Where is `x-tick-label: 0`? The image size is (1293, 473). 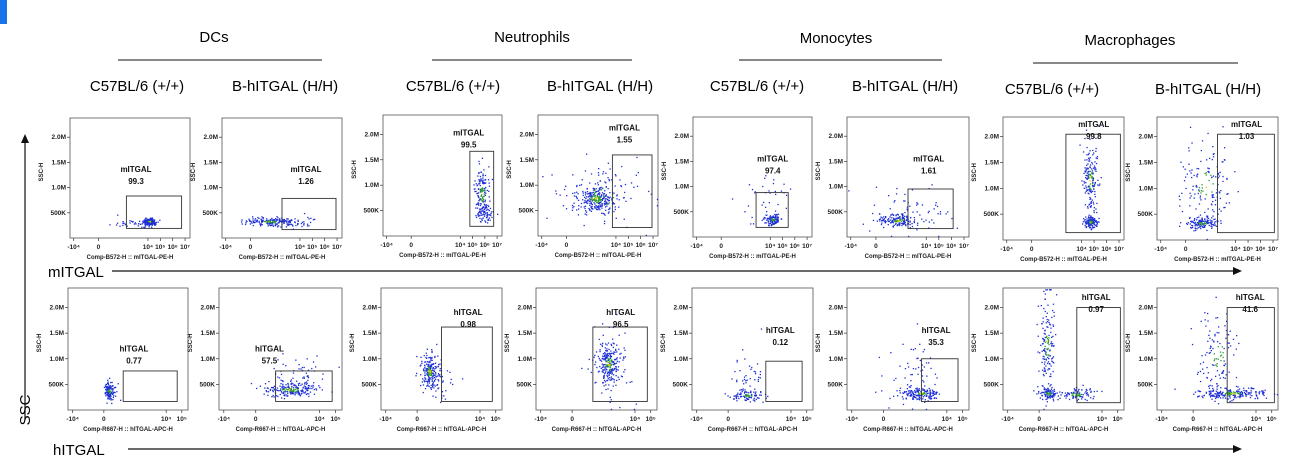 x-tick-label: 0 is located at coordinates (251, 247).